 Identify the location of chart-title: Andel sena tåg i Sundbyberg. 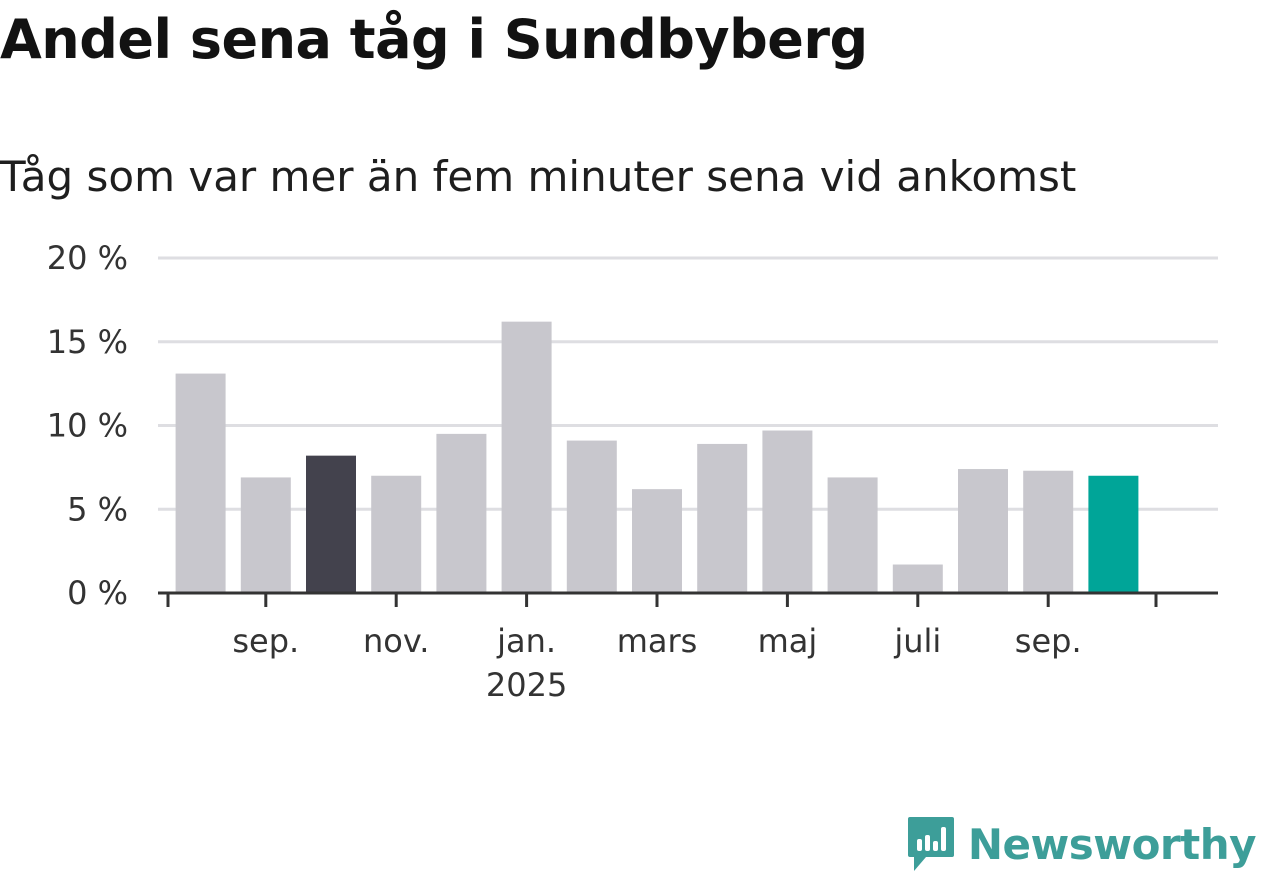
(434, 39).